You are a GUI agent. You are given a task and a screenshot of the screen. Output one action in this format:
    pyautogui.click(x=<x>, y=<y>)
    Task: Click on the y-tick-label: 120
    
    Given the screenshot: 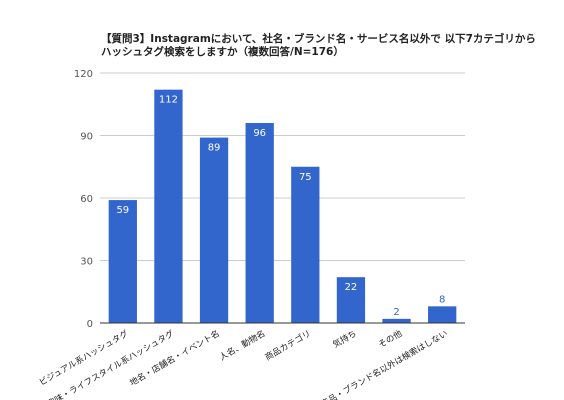 What is the action you would take?
    pyautogui.click(x=83, y=74)
    